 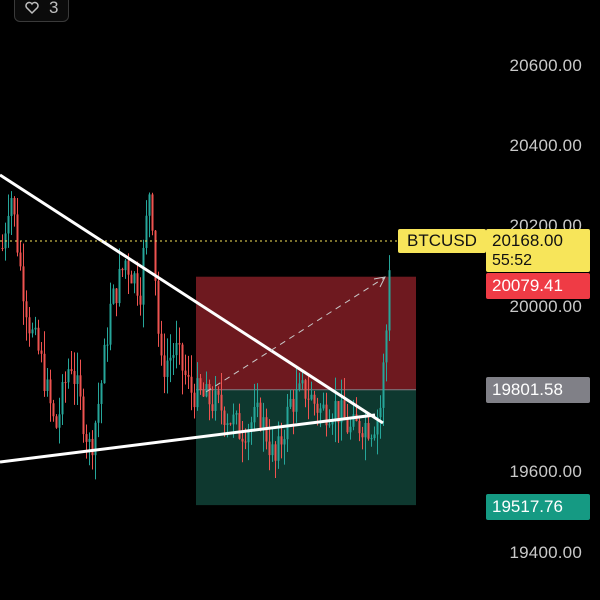 What do you see at coordinates (42, 11) in the screenshot?
I see `top-badge: 3` at bounding box center [42, 11].